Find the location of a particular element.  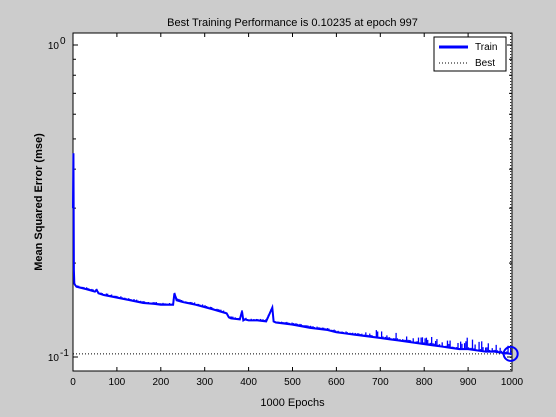

y-tick-exponent: 0 is located at coordinates (63, 41).